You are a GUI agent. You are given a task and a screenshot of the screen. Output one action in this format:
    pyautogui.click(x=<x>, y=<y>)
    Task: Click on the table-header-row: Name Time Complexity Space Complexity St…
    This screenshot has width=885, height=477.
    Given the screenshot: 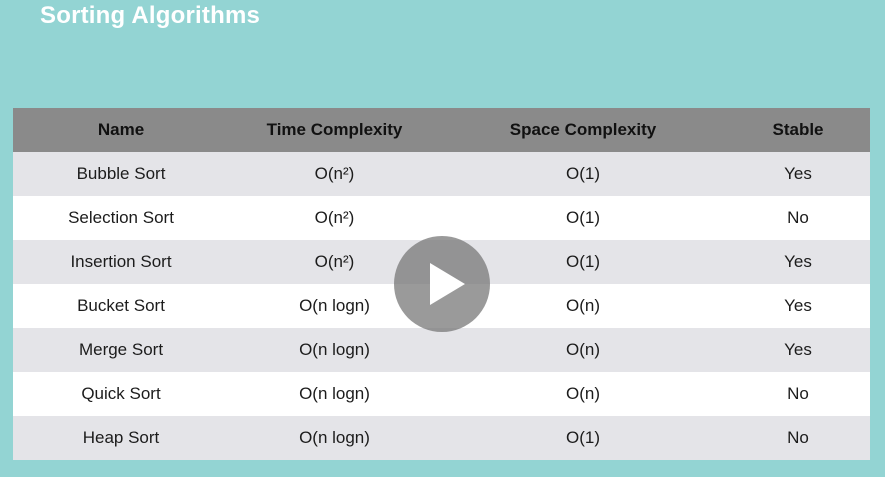 What is the action you would take?
    pyautogui.click(x=441, y=130)
    